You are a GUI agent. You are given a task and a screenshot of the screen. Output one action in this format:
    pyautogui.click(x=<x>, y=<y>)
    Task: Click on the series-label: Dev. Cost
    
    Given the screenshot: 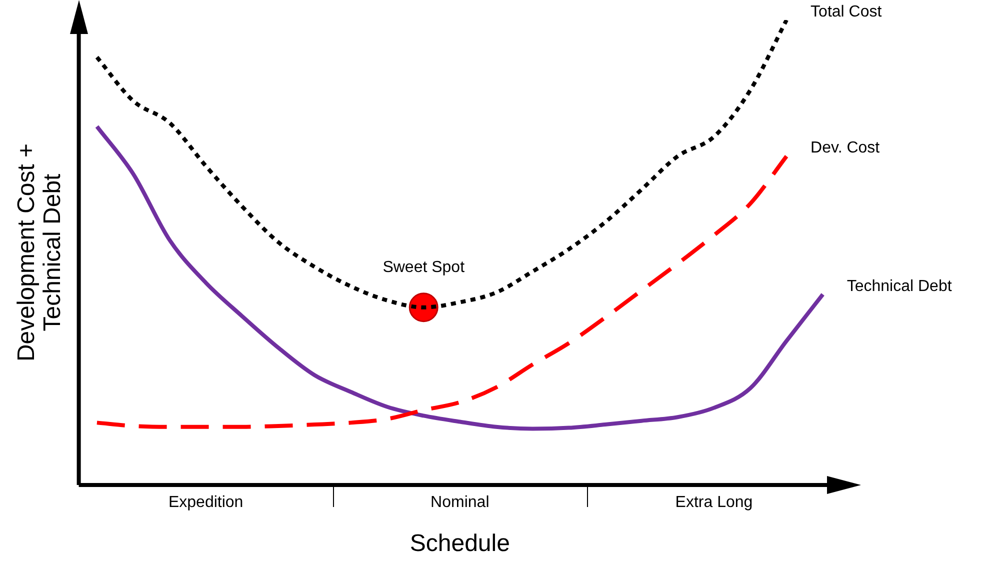 What is the action you would take?
    pyautogui.click(x=845, y=148)
    